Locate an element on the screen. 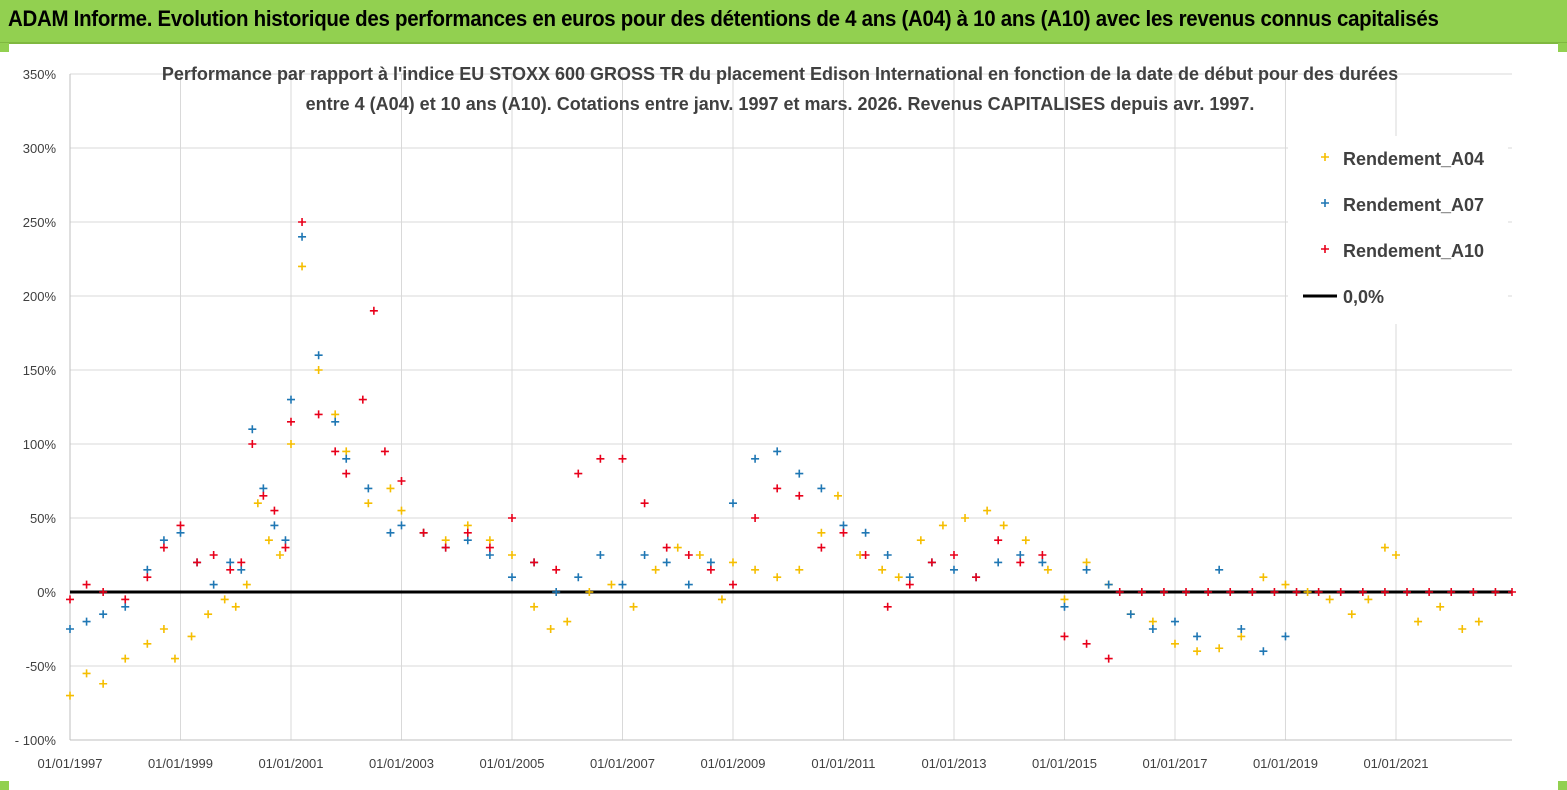  corner-marker-top-left is located at coordinates (4, 47).